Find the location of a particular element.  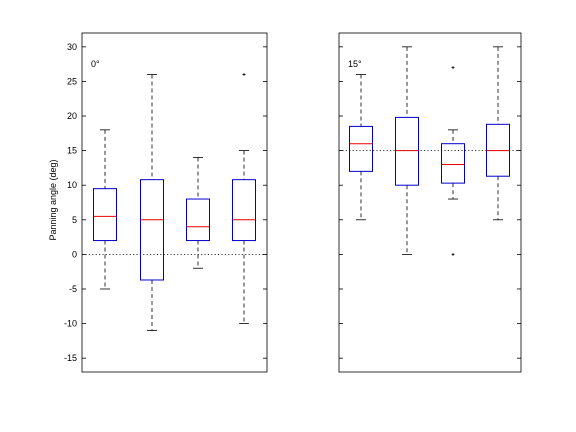

y-tick-label: 5 is located at coordinates (74, 220).